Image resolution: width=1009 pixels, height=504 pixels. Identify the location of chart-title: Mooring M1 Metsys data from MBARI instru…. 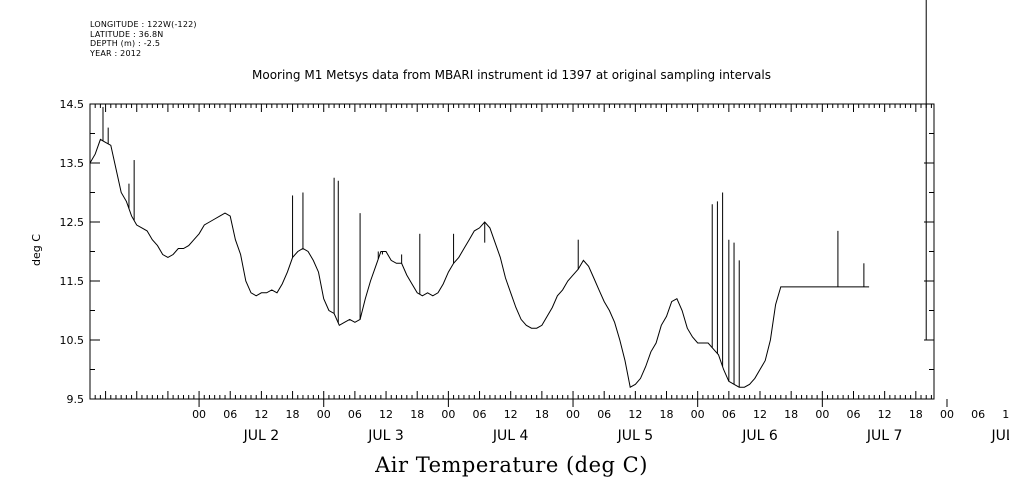
(511, 75).